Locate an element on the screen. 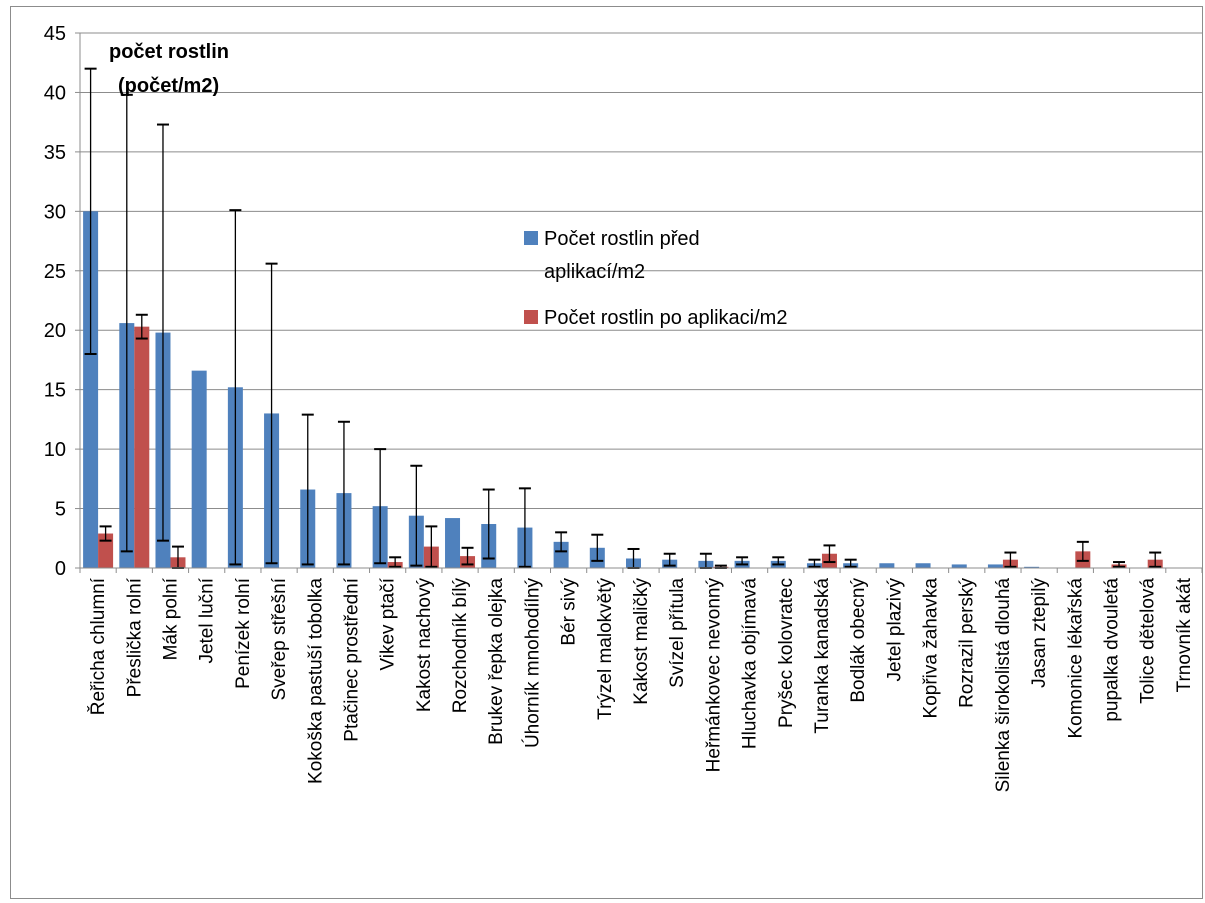  x-category-label: Jetel luční is located at coordinates (207, 620).